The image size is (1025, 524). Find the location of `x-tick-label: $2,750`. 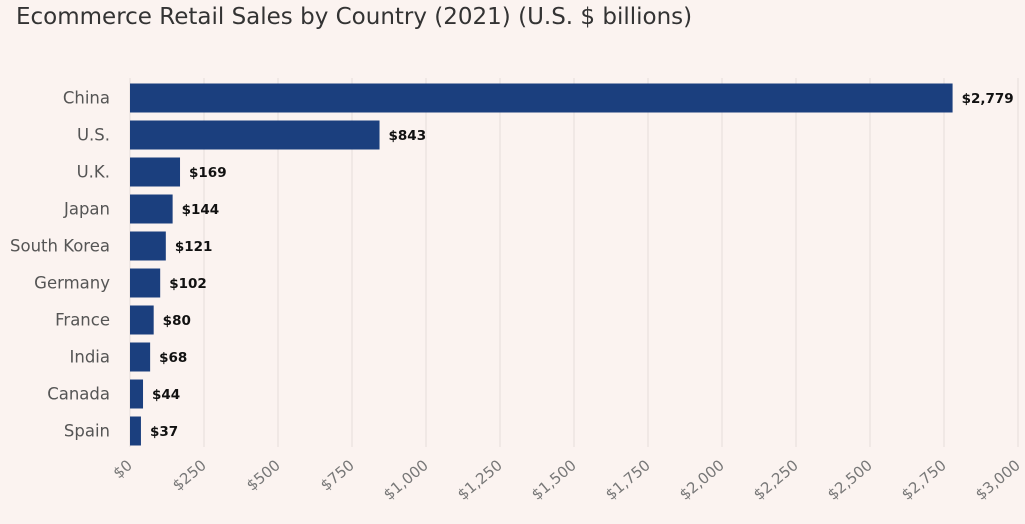

x-tick-label: $2,750 is located at coordinates (924, 480).